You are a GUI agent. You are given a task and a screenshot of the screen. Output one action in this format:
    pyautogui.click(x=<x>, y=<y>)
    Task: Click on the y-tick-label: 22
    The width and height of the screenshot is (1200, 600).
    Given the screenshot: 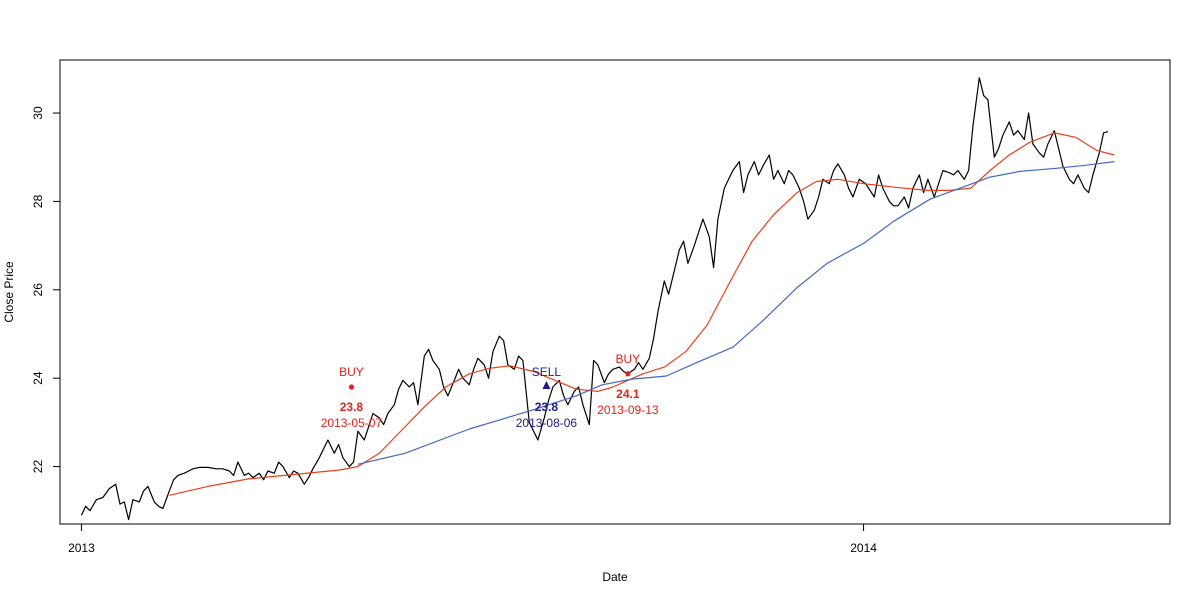 What is the action you would take?
    pyautogui.click(x=38, y=467)
    